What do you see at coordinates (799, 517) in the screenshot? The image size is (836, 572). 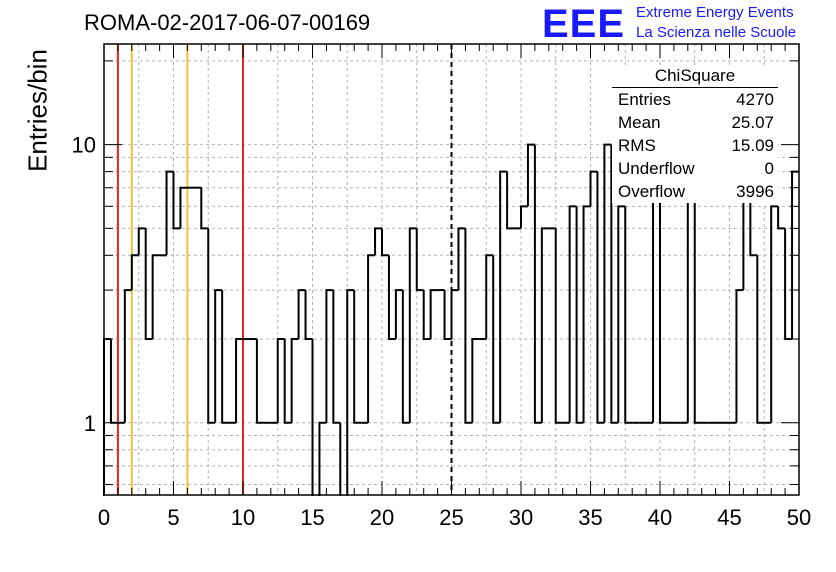 I see `x-tick-label: 50` at bounding box center [799, 517].